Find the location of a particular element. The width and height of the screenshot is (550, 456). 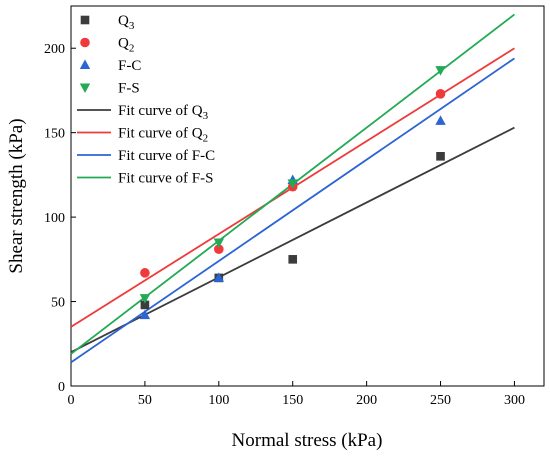

x-axis-label: Normal stress (kPa) is located at coordinates (307, 440).